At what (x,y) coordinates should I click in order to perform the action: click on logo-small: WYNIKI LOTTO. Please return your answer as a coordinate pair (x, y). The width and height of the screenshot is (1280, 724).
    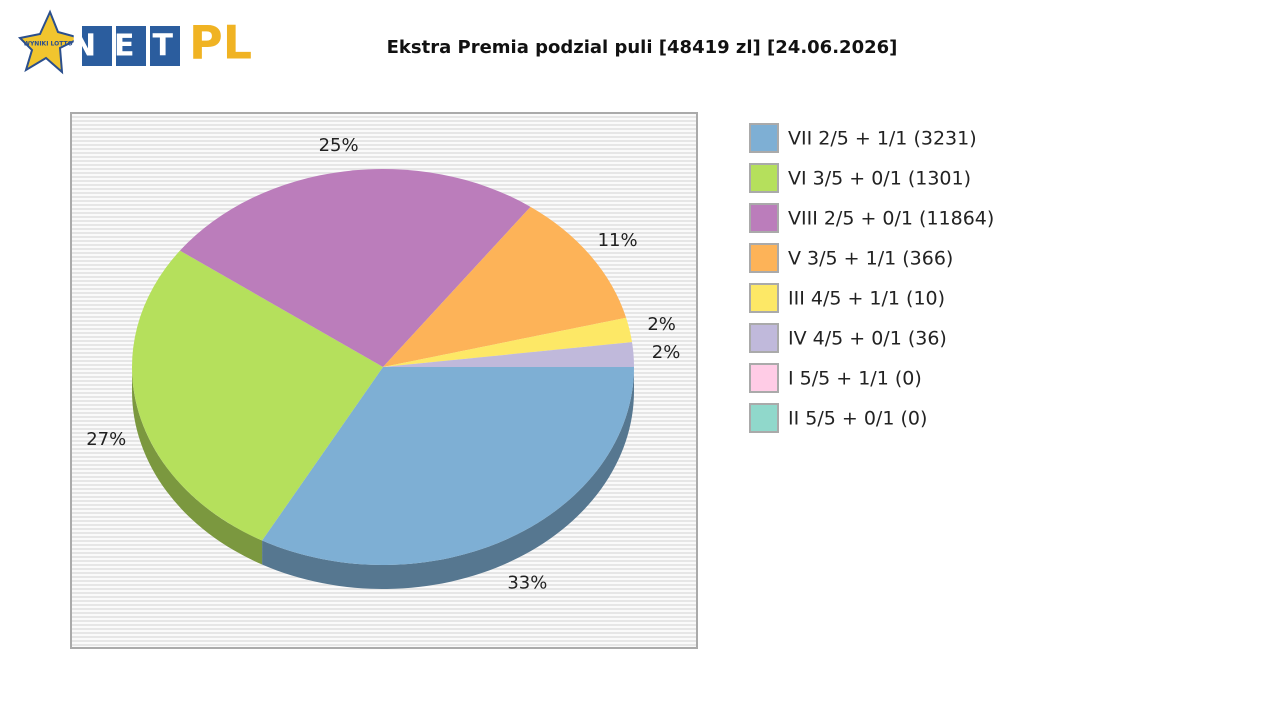
    Looking at the image, I should click on (47, 44).